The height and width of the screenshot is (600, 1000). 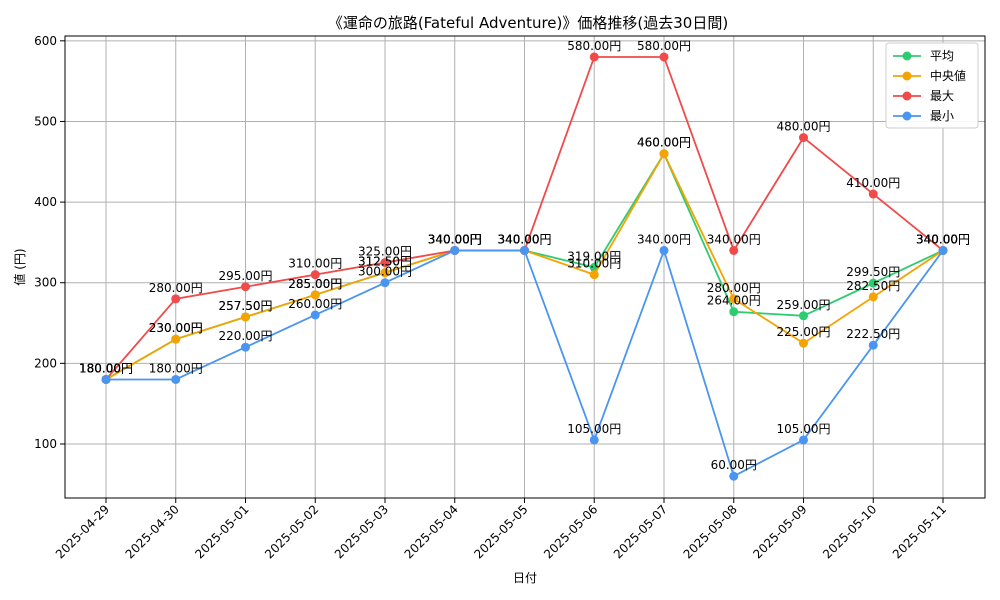 I want to click on data-label: 410.00円, so click(x=873, y=183).